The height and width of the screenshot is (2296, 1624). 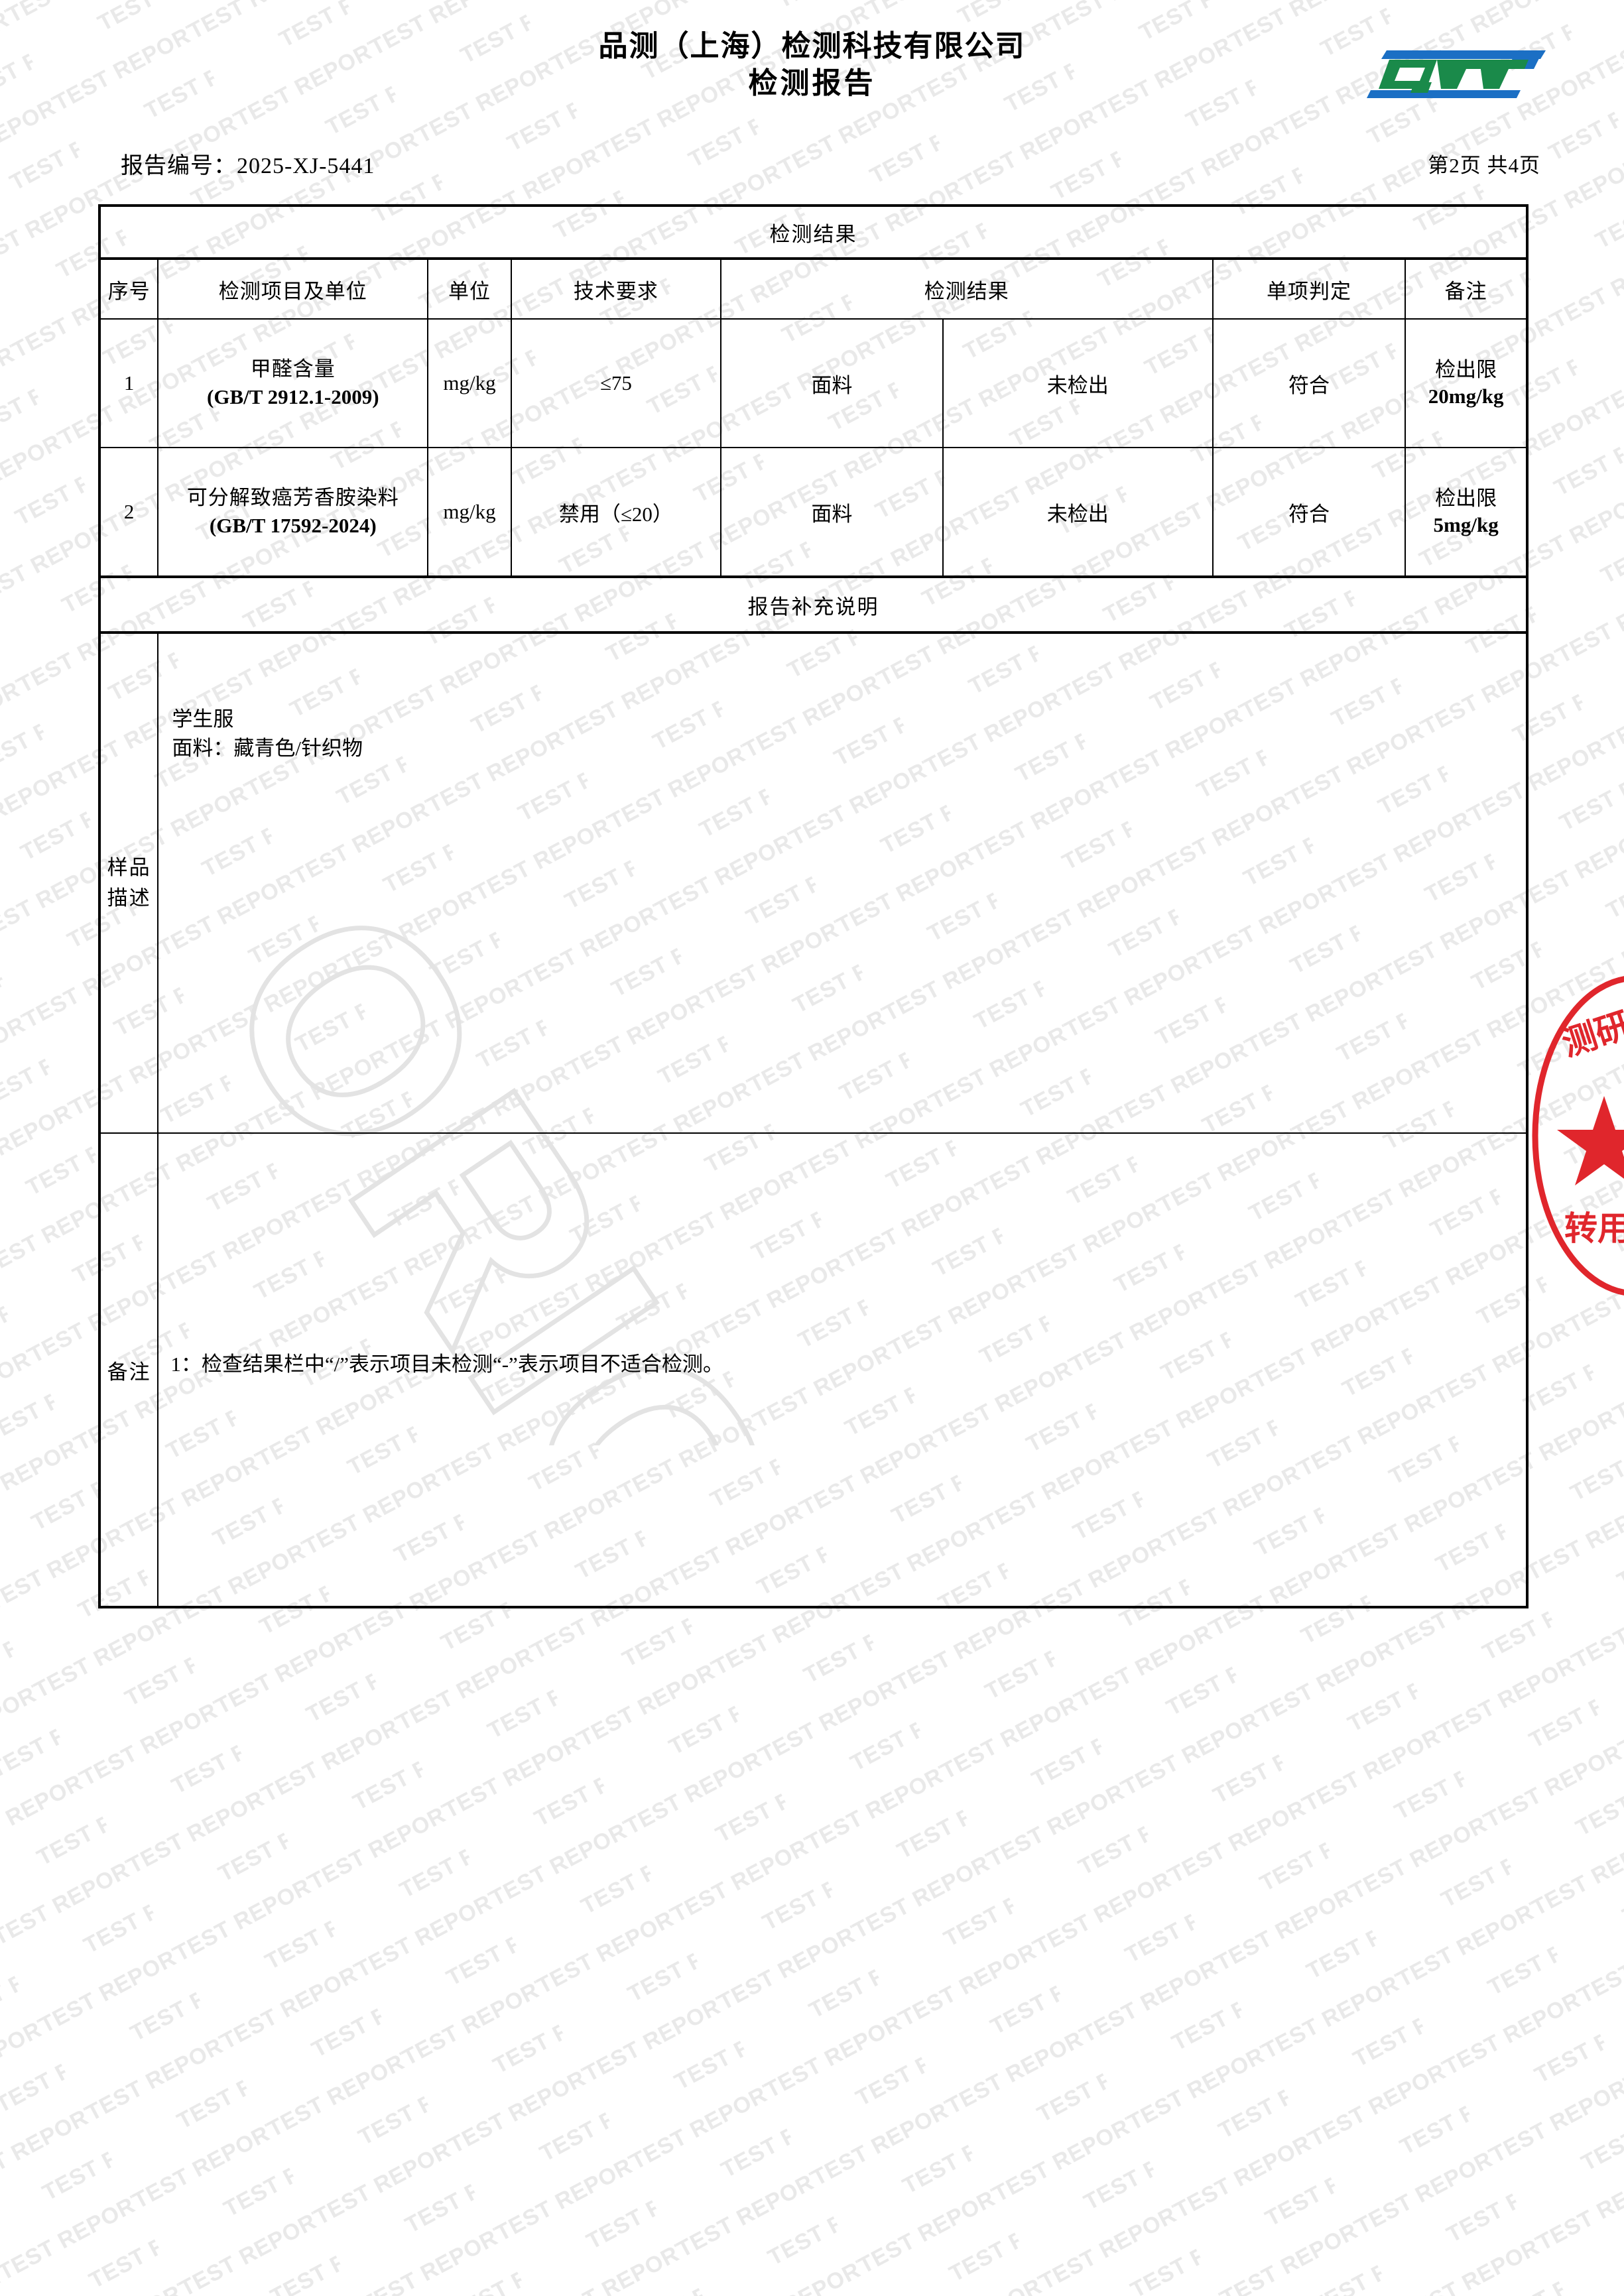 I want to click on results-band-title: 检测结果, so click(x=814, y=232).